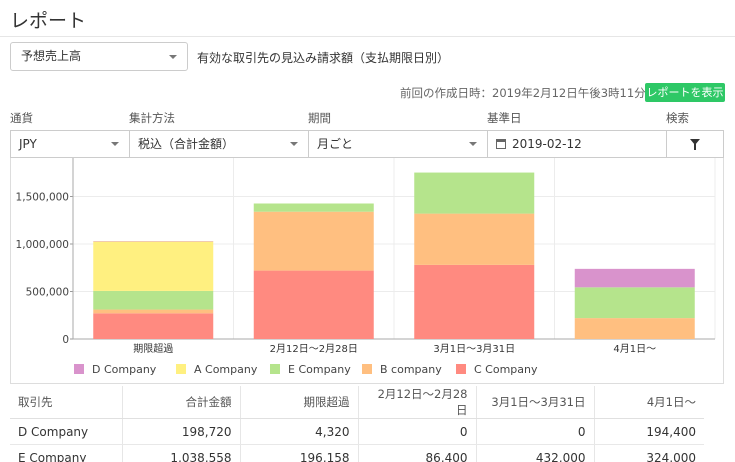 This screenshot has width=735, height=462. What do you see at coordinates (367, 36) in the screenshot?
I see `title-divider` at bounding box center [367, 36].